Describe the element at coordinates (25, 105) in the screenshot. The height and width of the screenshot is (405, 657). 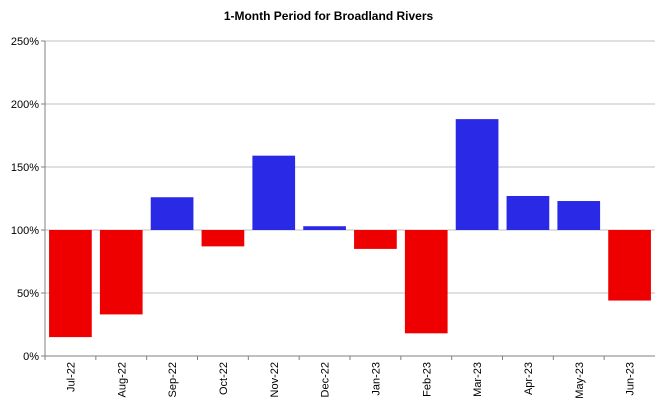
I see `y-tick-label: 200%` at that location.